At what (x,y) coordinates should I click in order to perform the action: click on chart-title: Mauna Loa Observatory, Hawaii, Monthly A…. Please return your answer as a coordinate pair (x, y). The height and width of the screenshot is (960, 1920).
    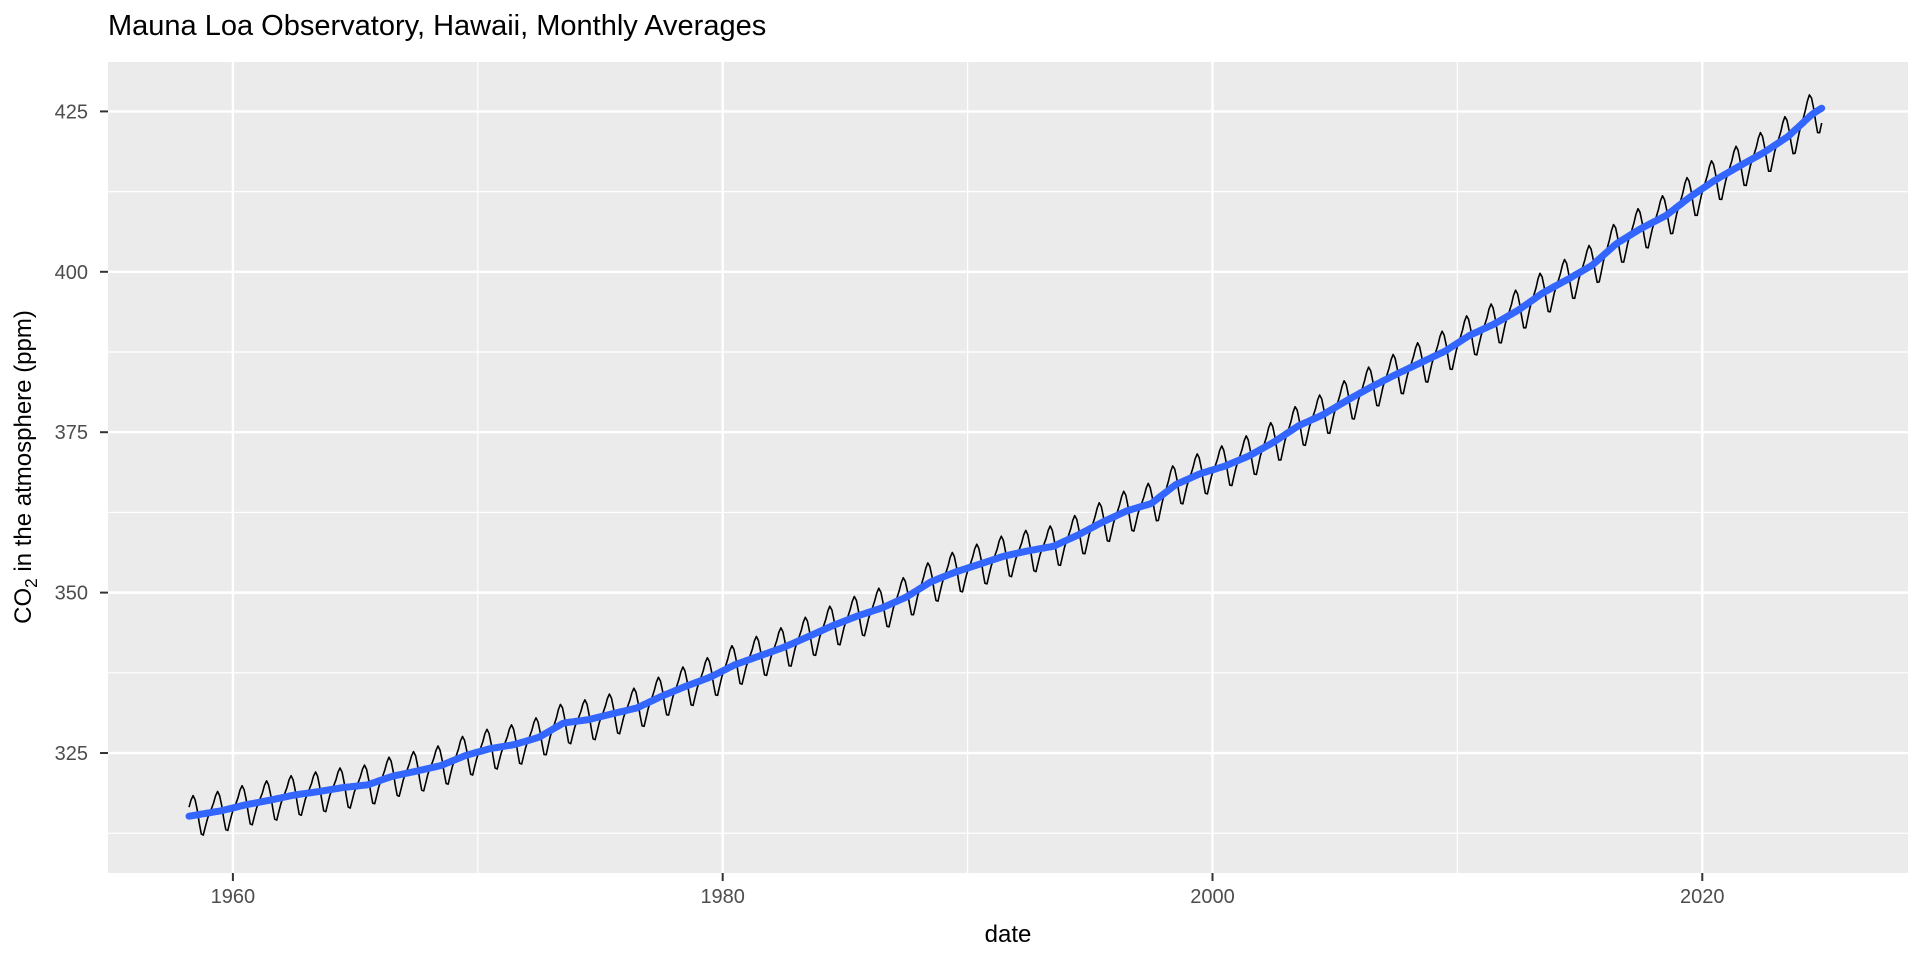
    Looking at the image, I should click on (437, 26).